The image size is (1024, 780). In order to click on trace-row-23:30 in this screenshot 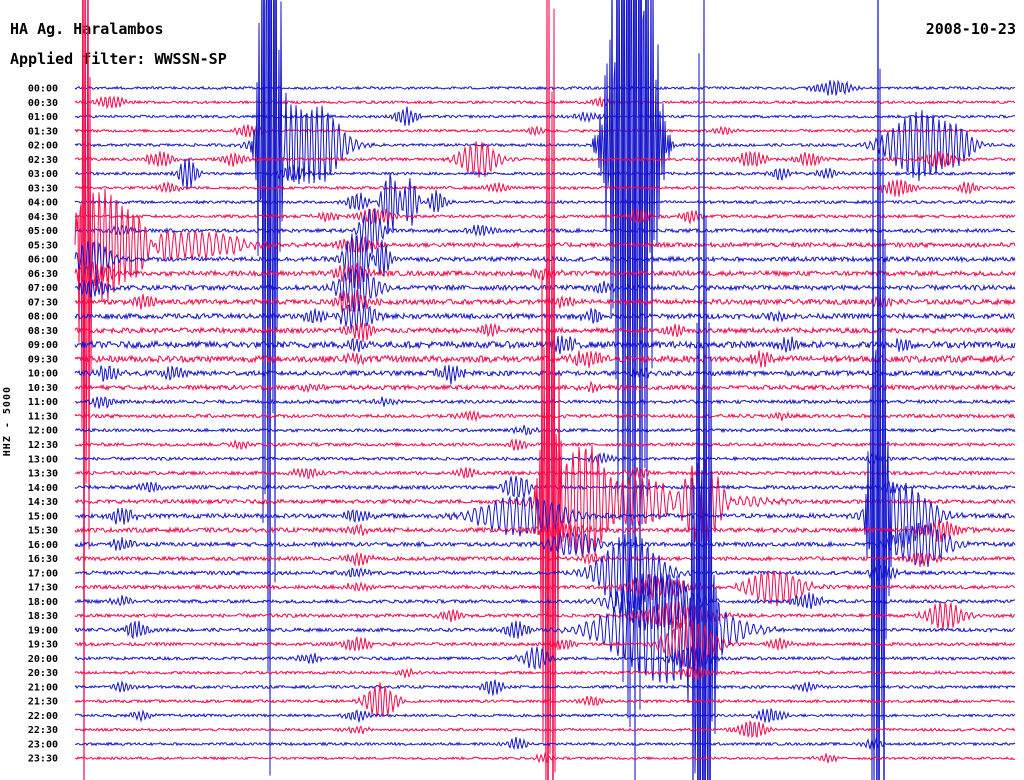, I will do `click(545, 757)`.